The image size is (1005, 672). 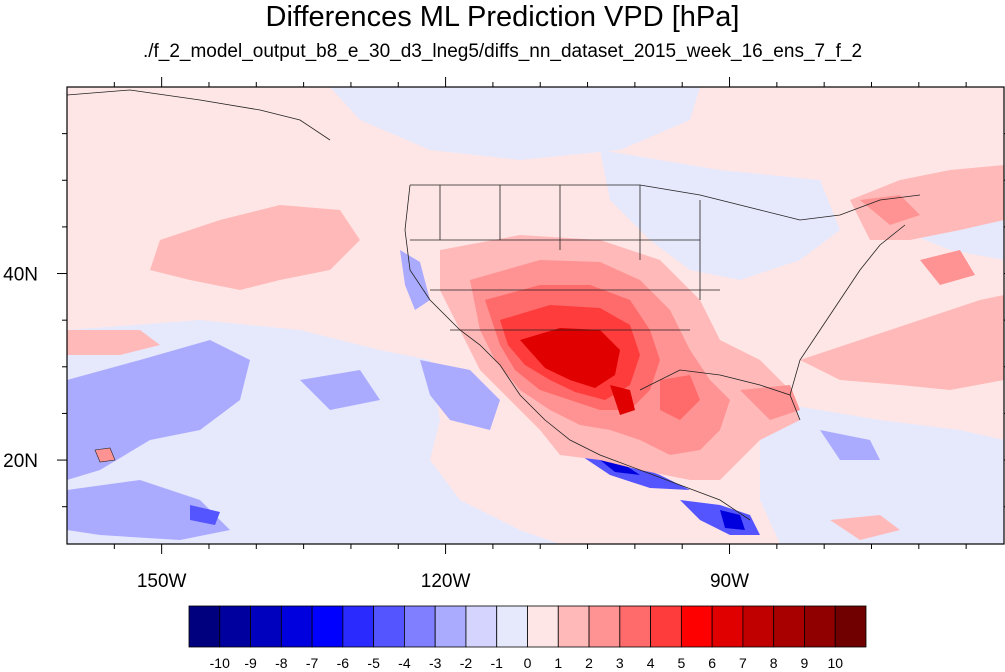 I want to click on colorbar-label: -3, so click(x=435, y=663).